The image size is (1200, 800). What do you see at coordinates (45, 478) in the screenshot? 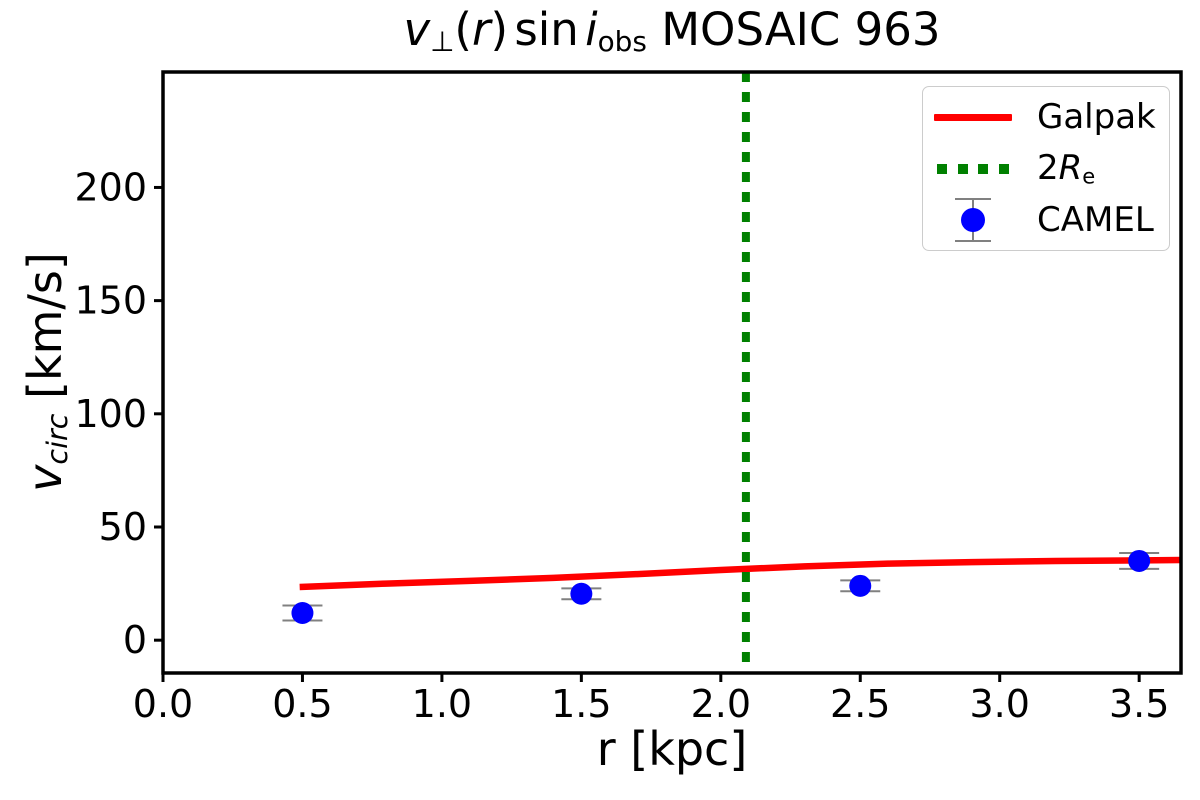
I see `ylabel-v: v` at bounding box center [45, 478].